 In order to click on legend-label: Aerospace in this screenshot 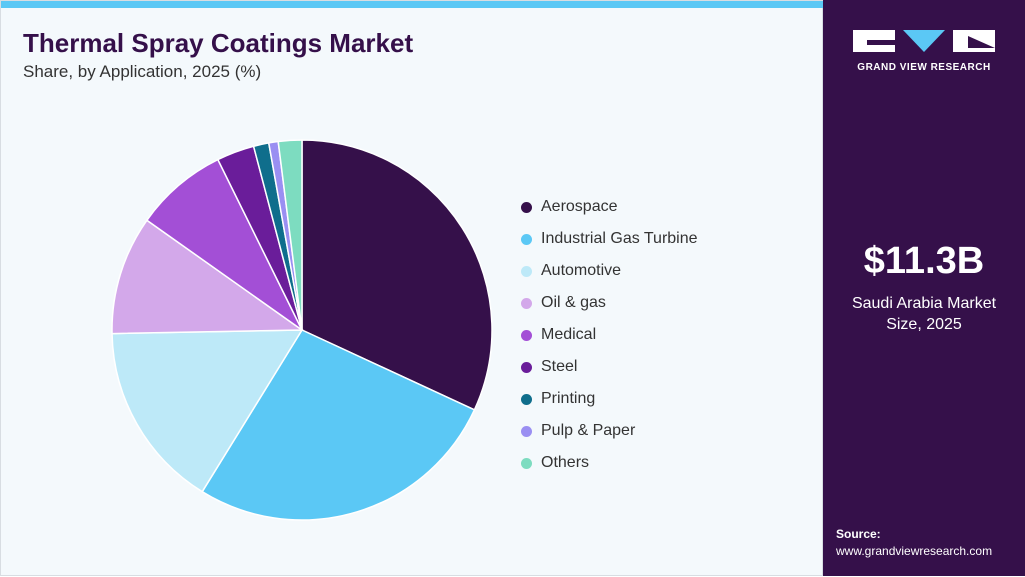, I will do `click(579, 206)`.